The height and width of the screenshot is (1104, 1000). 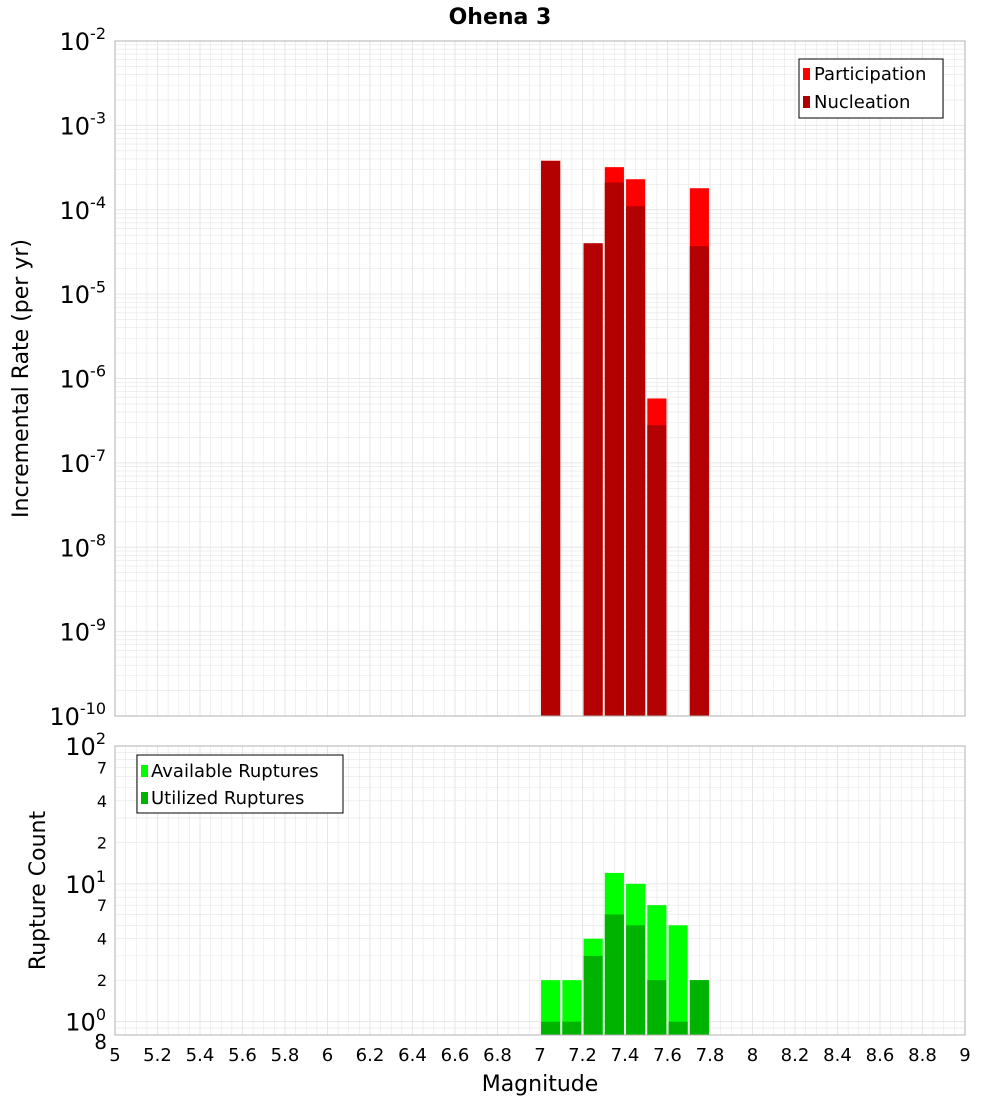 What do you see at coordinates (795, 1055) in the screenshot?
I see `x-tick-label: 8.2` at bounding box center [795, 1055].